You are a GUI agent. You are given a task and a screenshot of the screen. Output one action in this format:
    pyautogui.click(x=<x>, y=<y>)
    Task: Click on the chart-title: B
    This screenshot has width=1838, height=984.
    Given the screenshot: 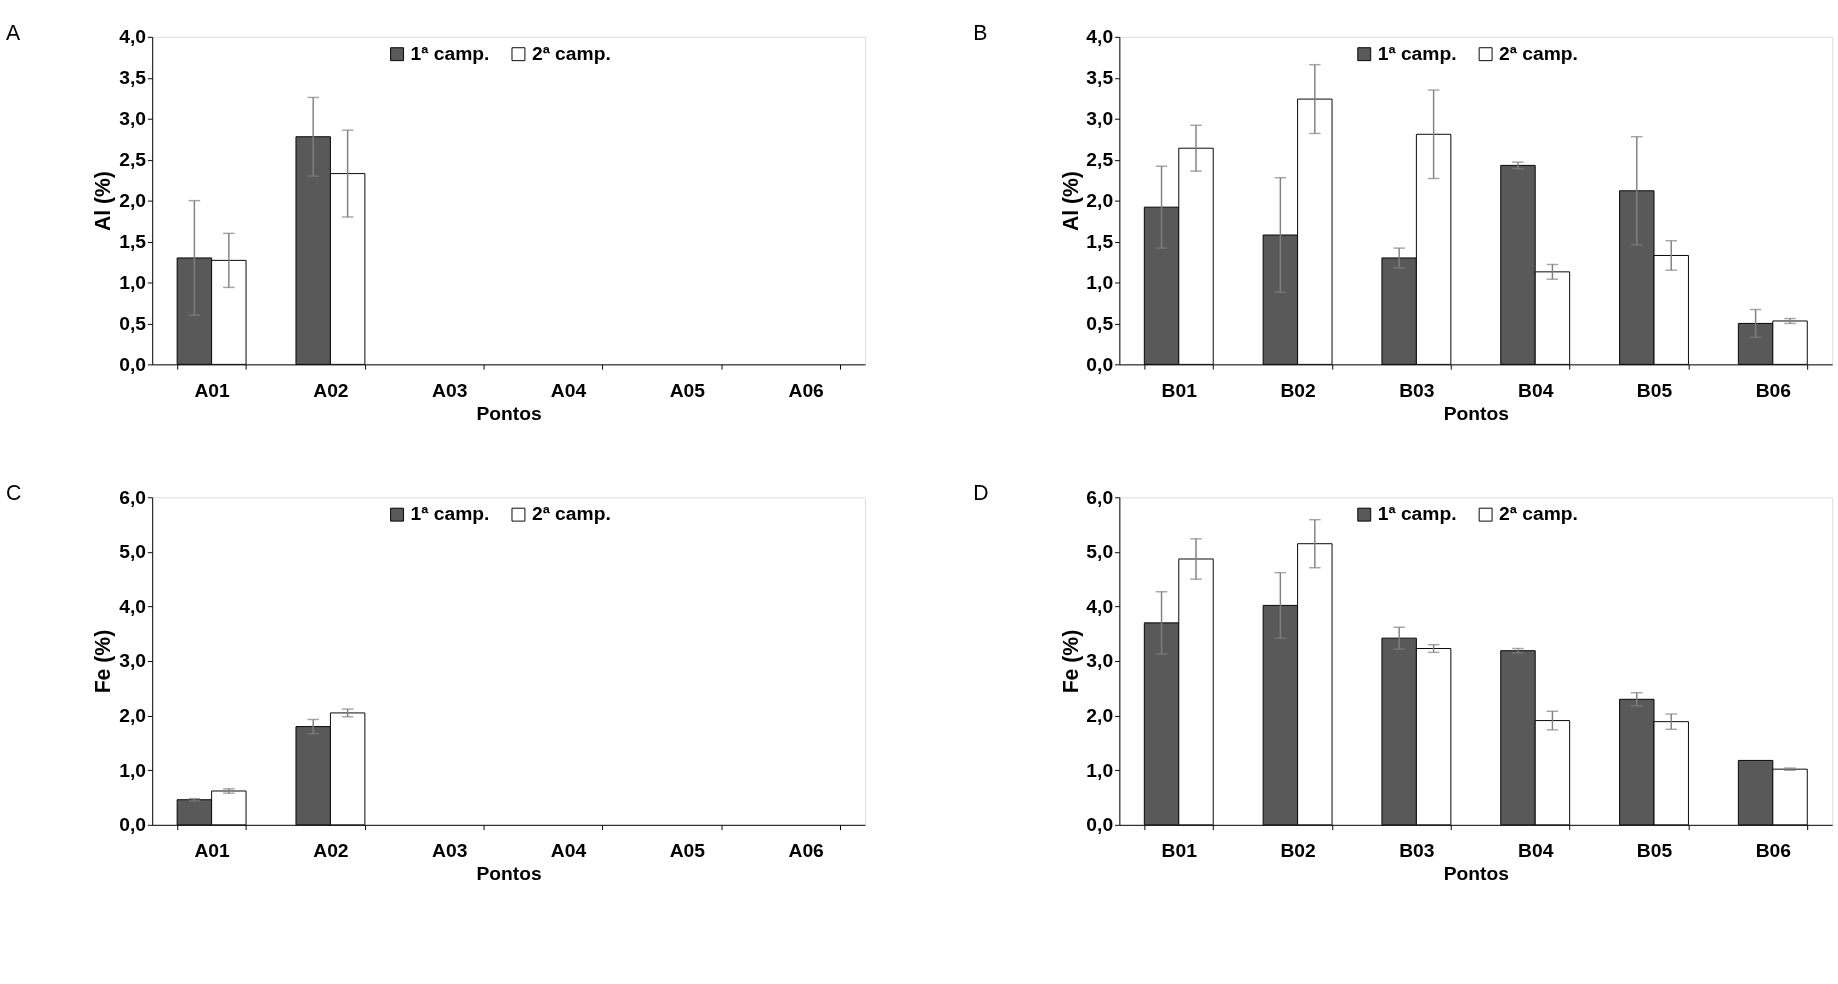 What is the action you would take?
    pyautogui.click(x=980, y=32)
    